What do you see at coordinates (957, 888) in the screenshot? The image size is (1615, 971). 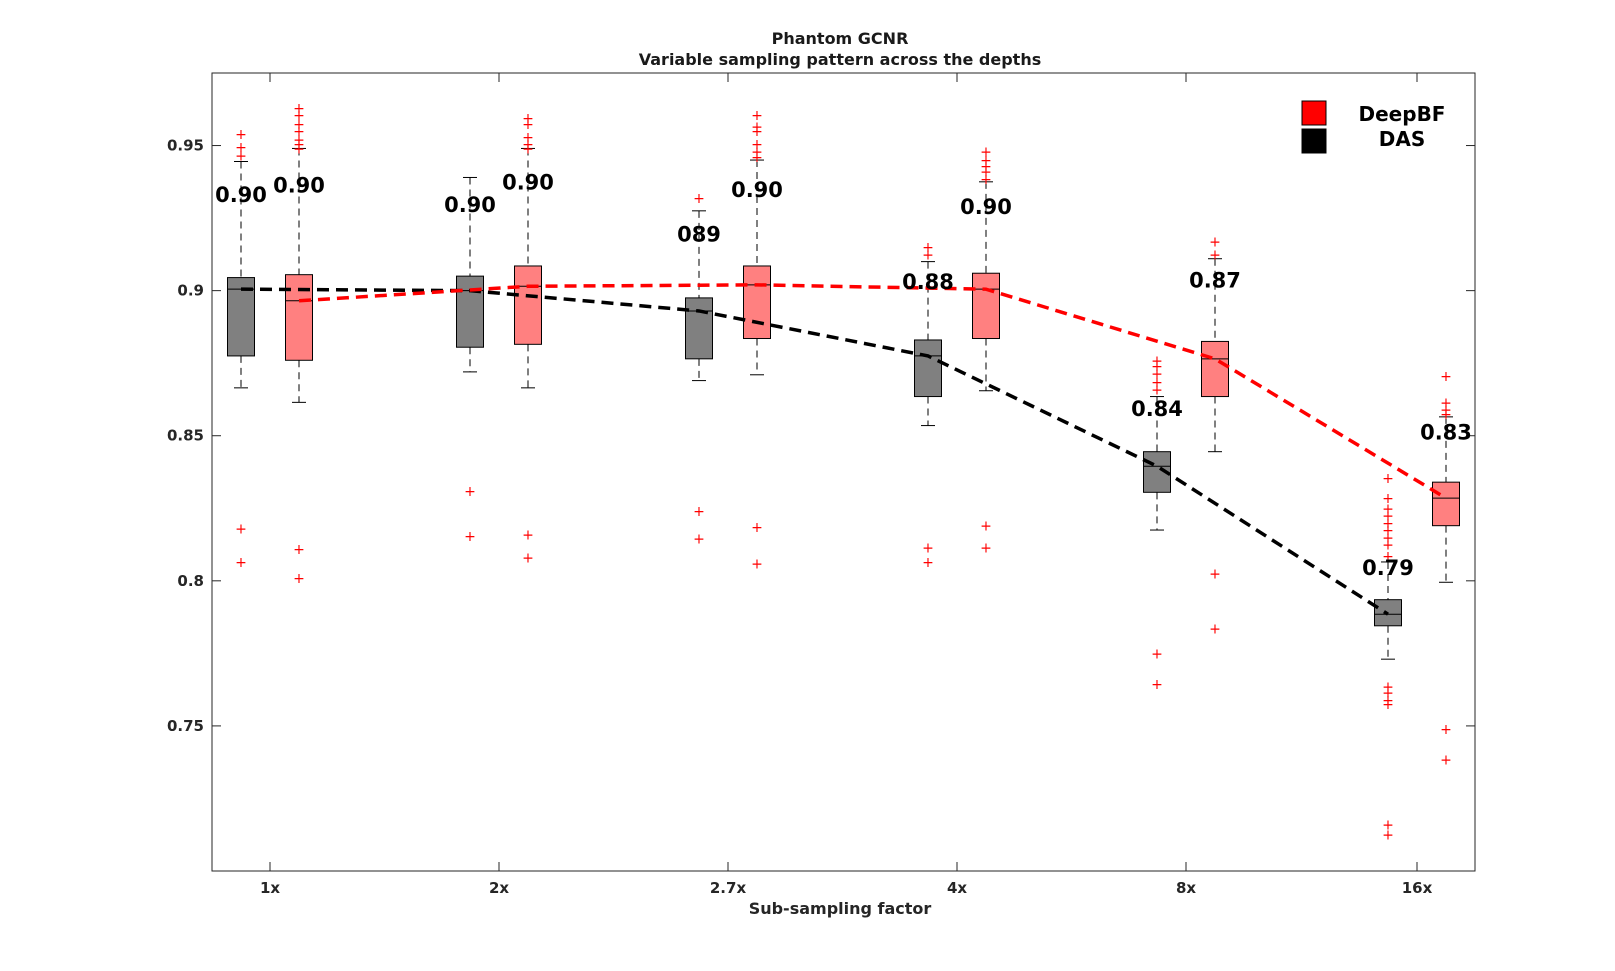 I see `x-tick-label: 4x` at bounding box center [957, 888].